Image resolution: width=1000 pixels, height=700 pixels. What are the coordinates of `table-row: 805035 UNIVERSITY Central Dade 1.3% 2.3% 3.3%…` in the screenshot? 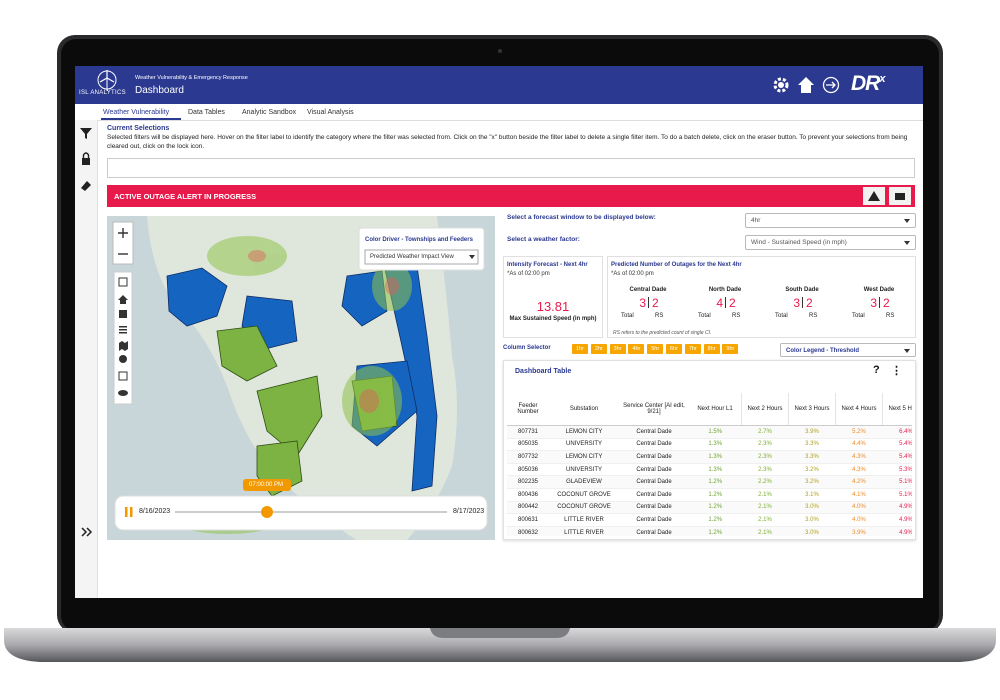 It's located at (709, 445).